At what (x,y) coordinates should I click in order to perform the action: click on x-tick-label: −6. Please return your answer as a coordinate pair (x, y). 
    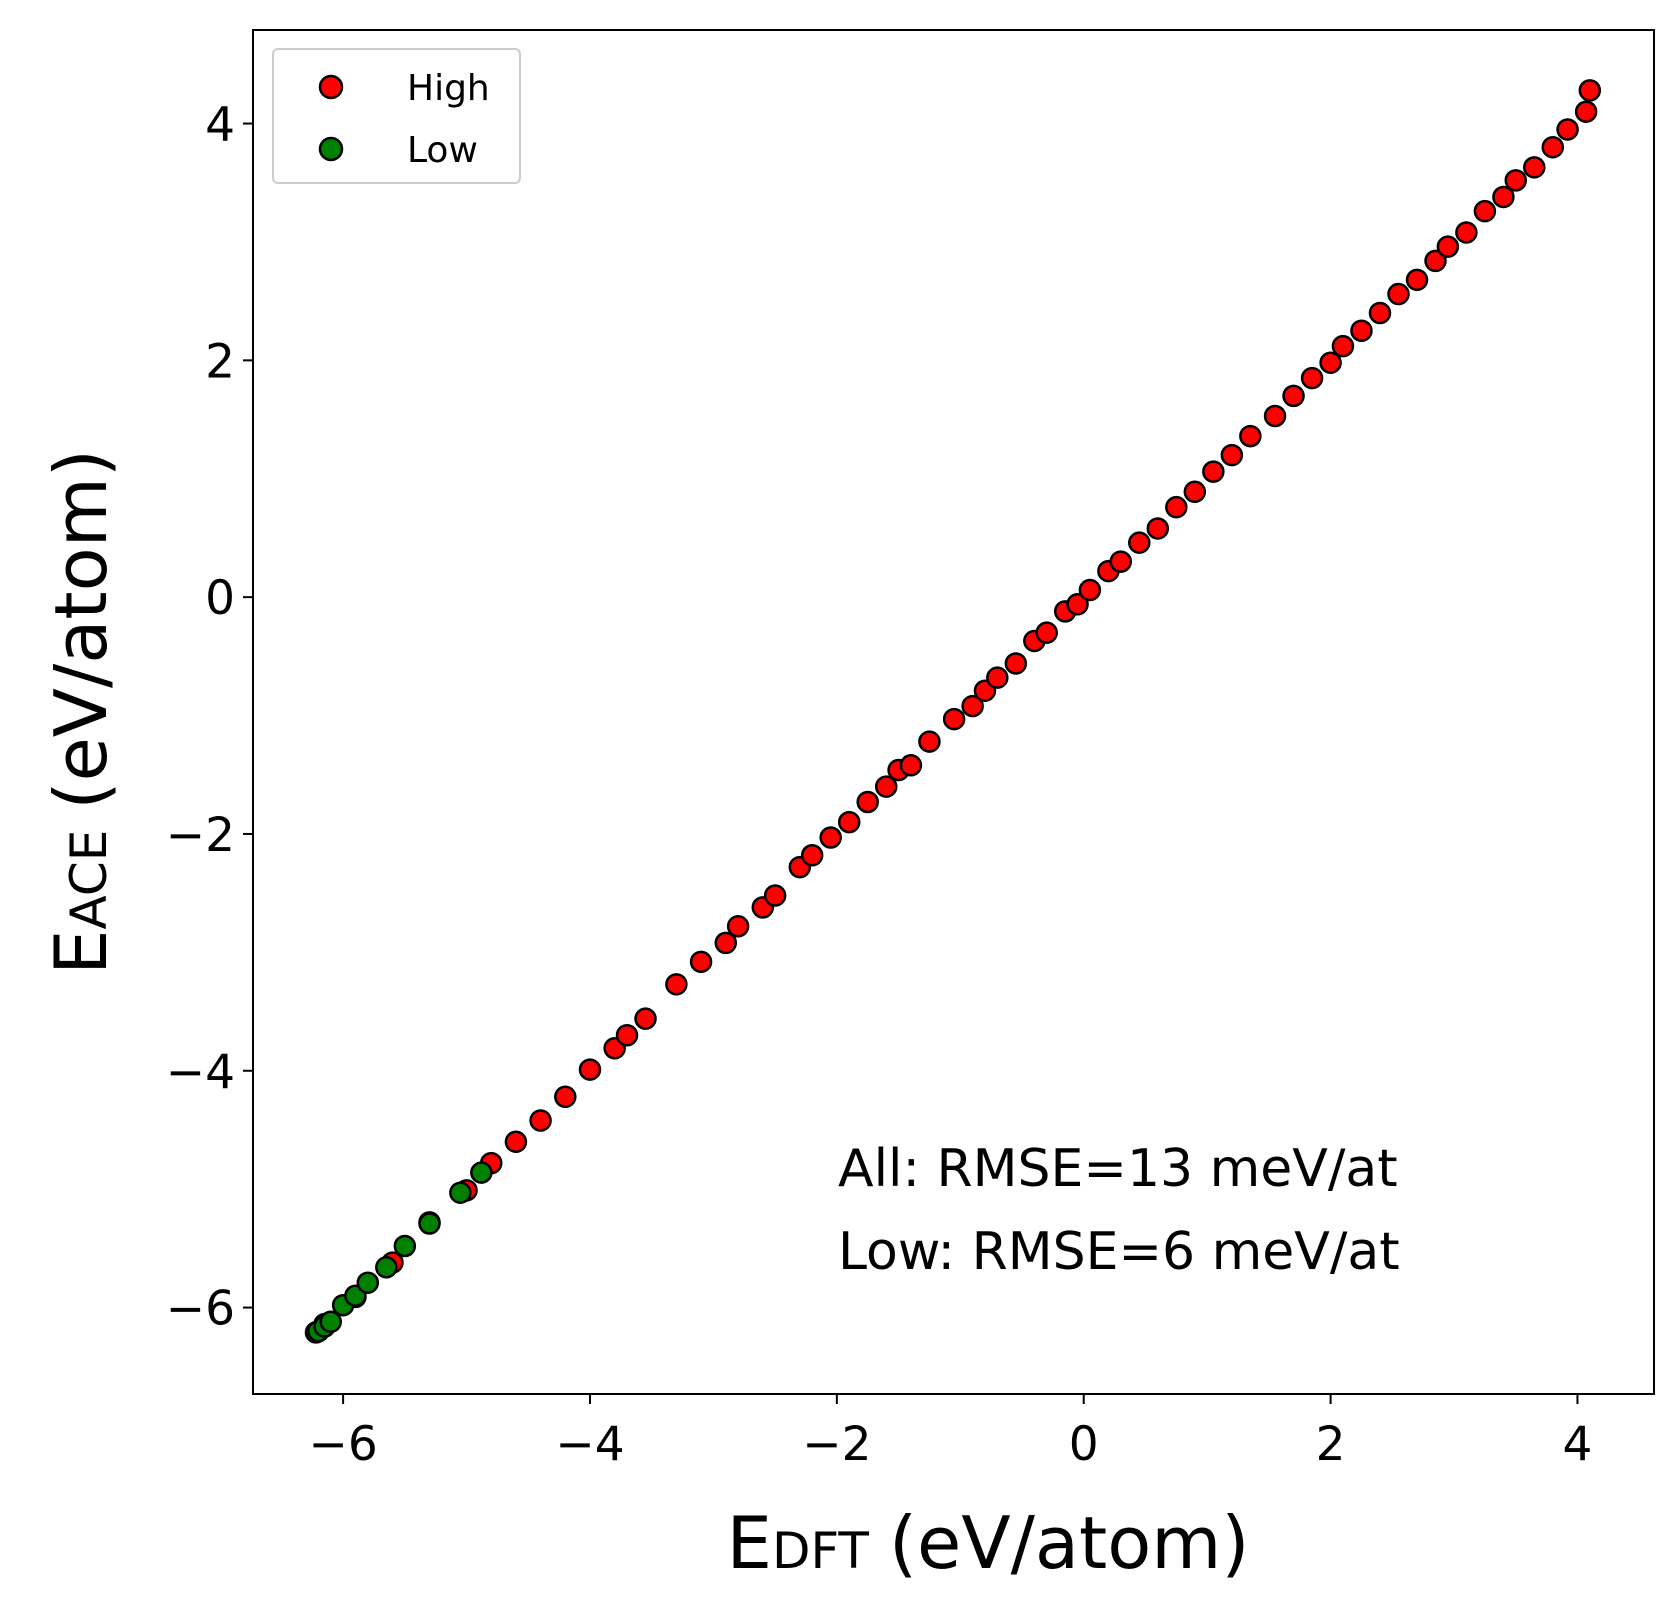
    Looking at the image, I should click on (342, 1444).